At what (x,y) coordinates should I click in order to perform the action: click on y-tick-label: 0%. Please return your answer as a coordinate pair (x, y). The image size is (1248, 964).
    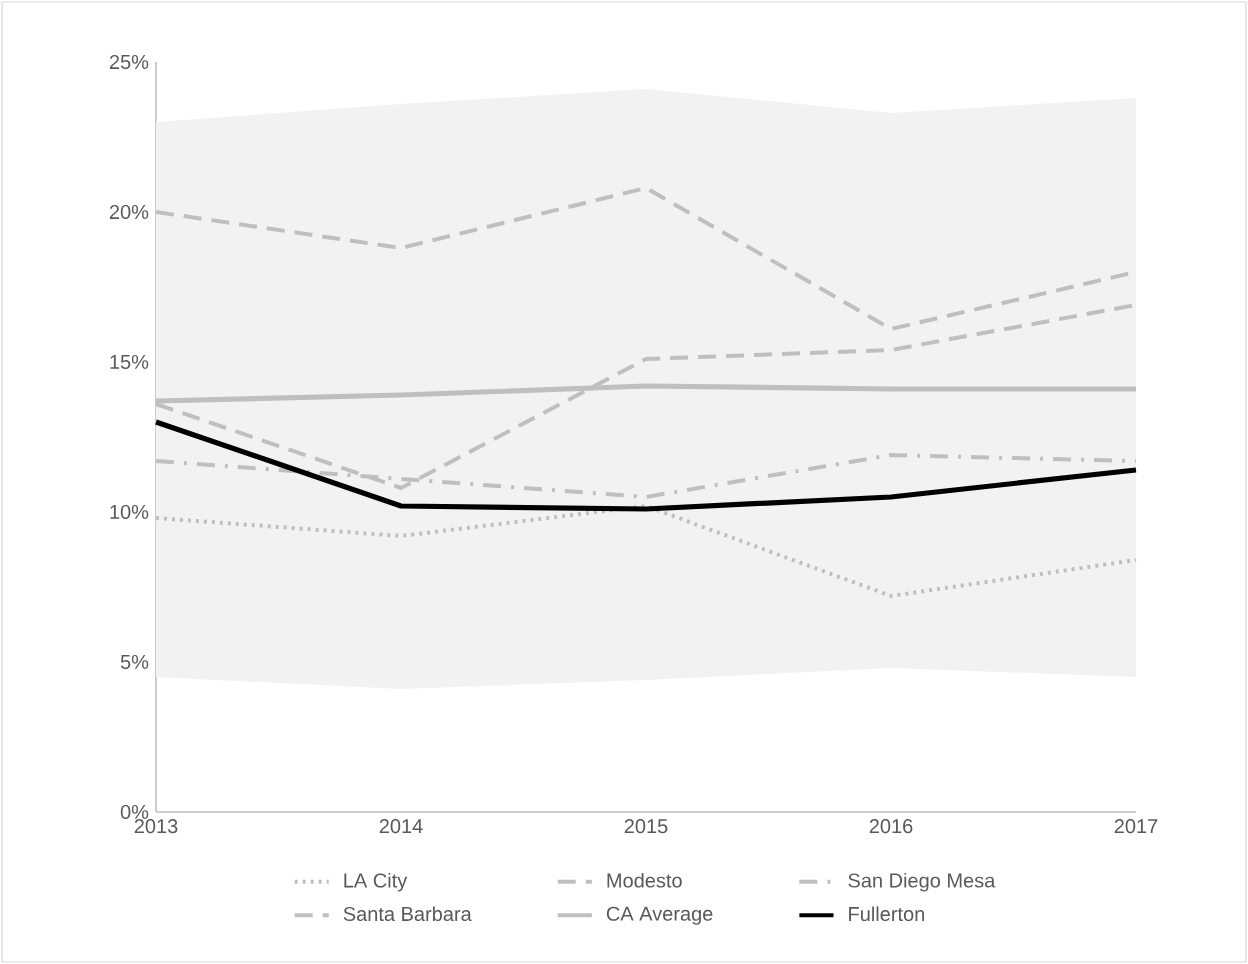
    Looking at the image, I should click on (134, 812).